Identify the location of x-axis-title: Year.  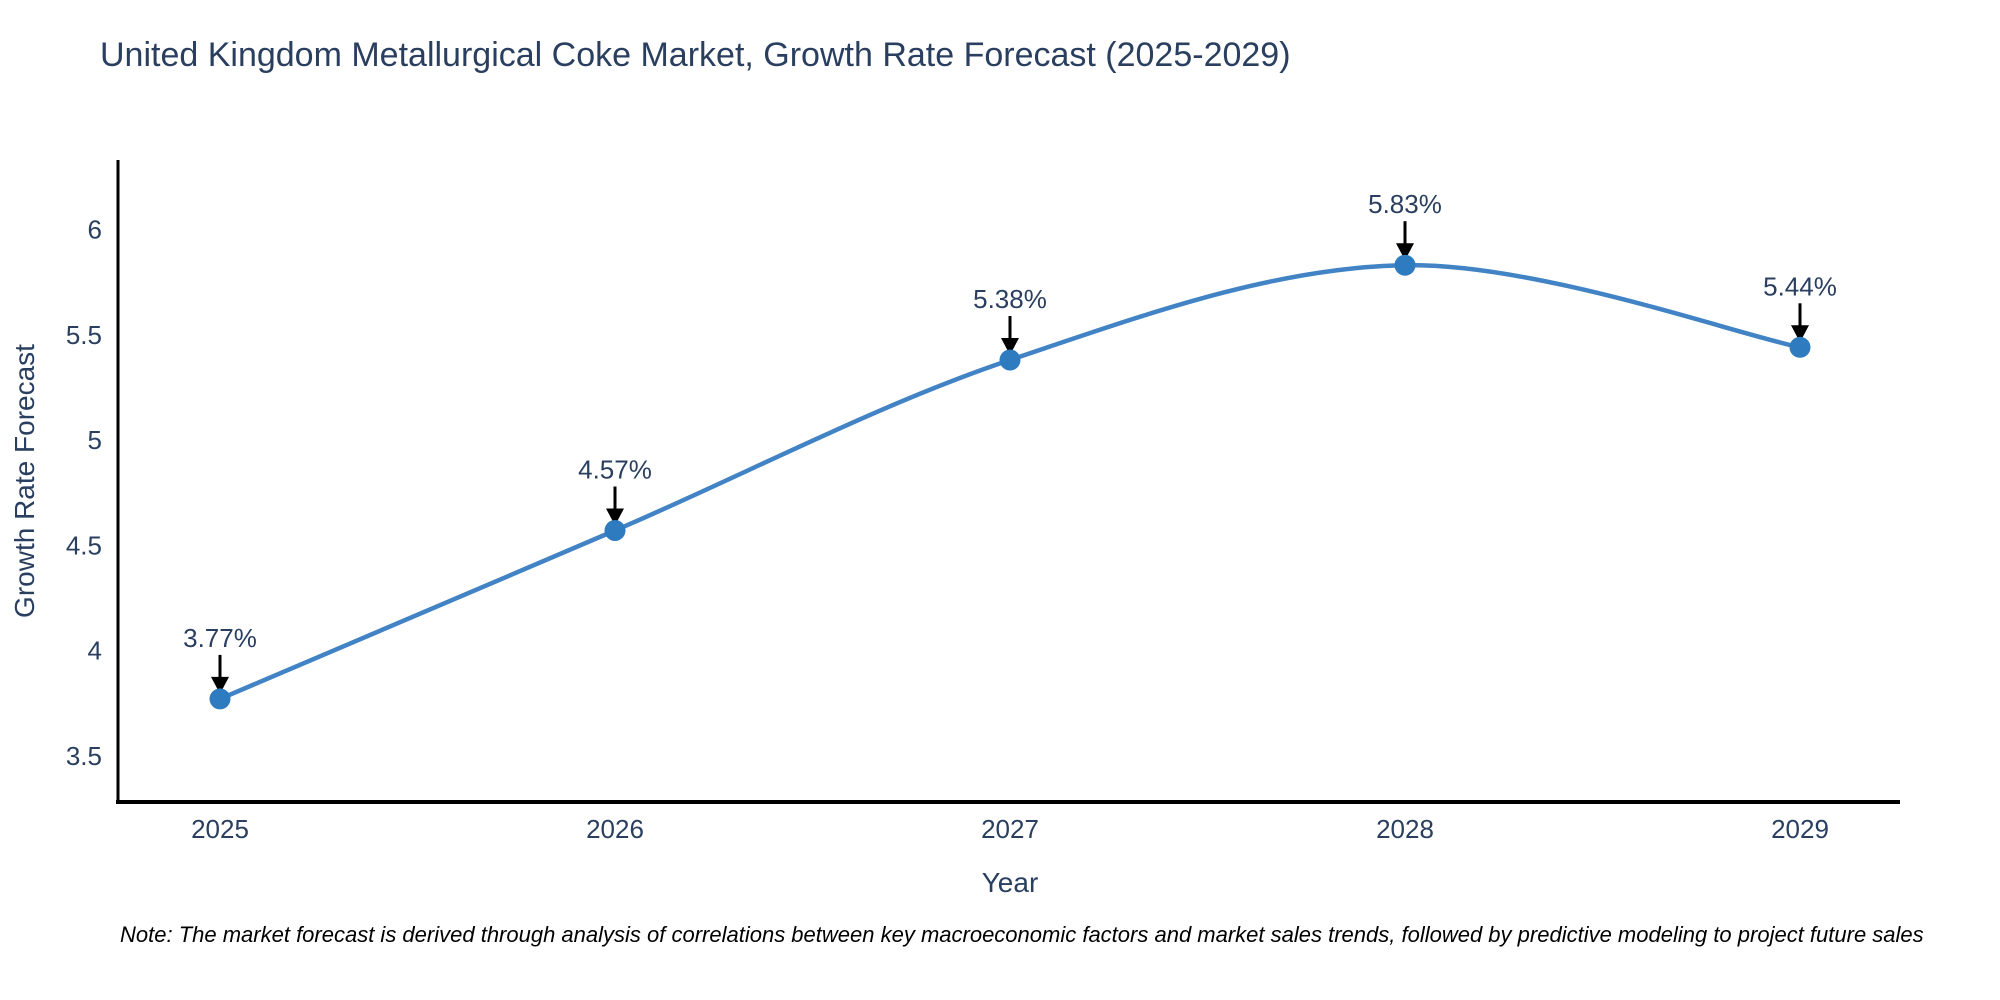
(1010, 882).